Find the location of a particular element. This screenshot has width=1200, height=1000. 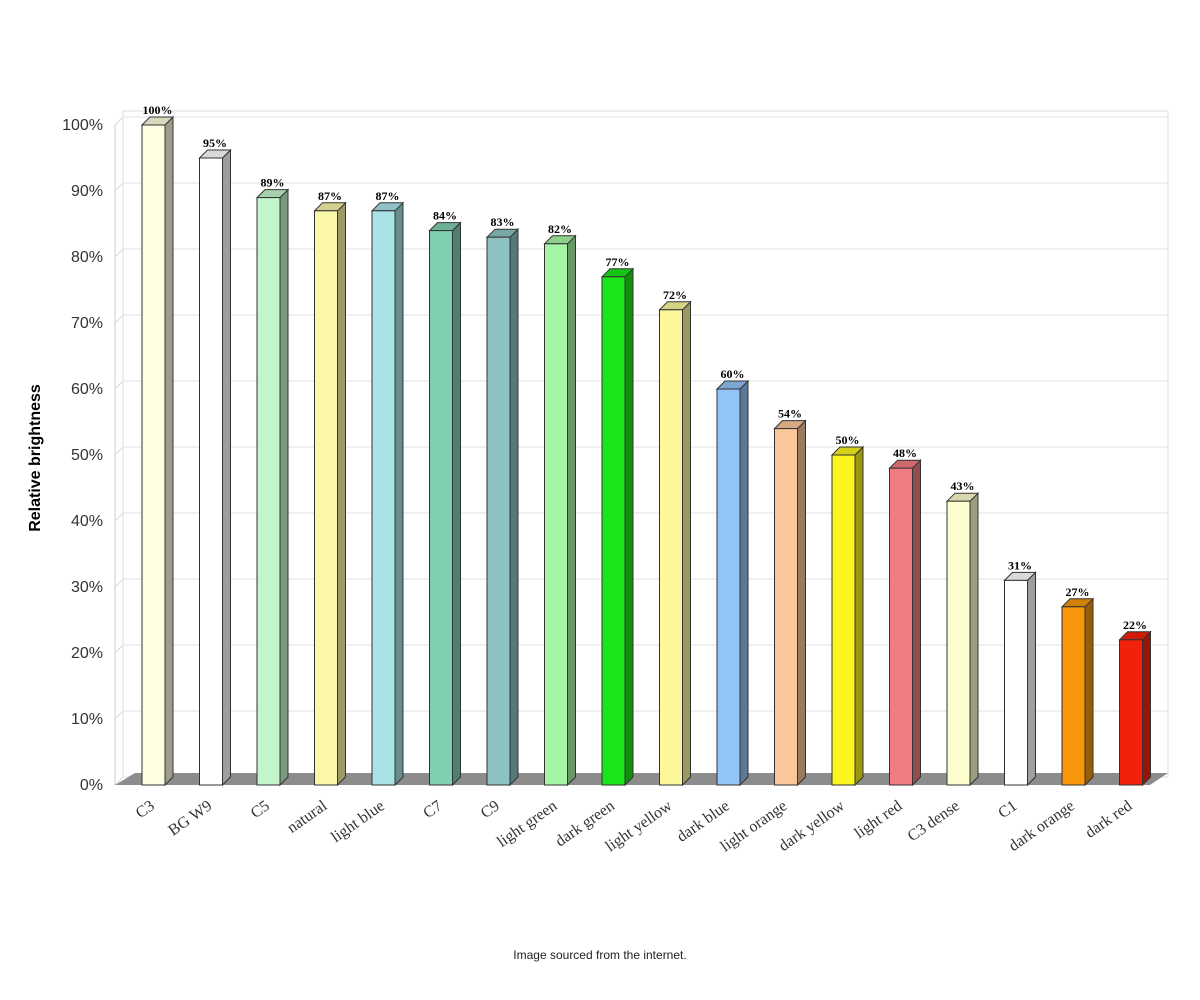

x-category-label: light blue is located at coordinates (358, 821).